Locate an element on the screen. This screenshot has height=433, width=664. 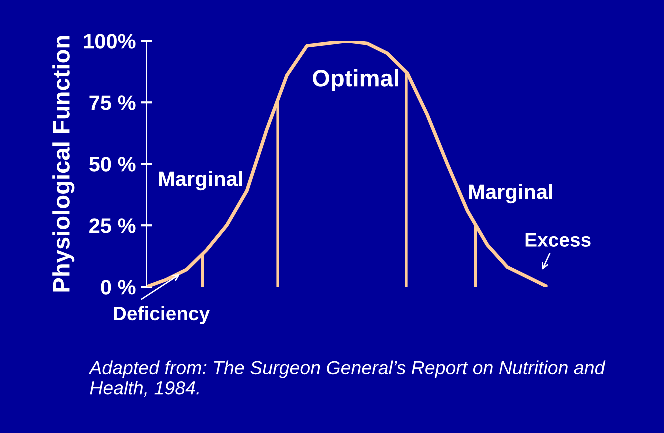
y-axis-title: Physiological Function is located at coordinates (63, 164).